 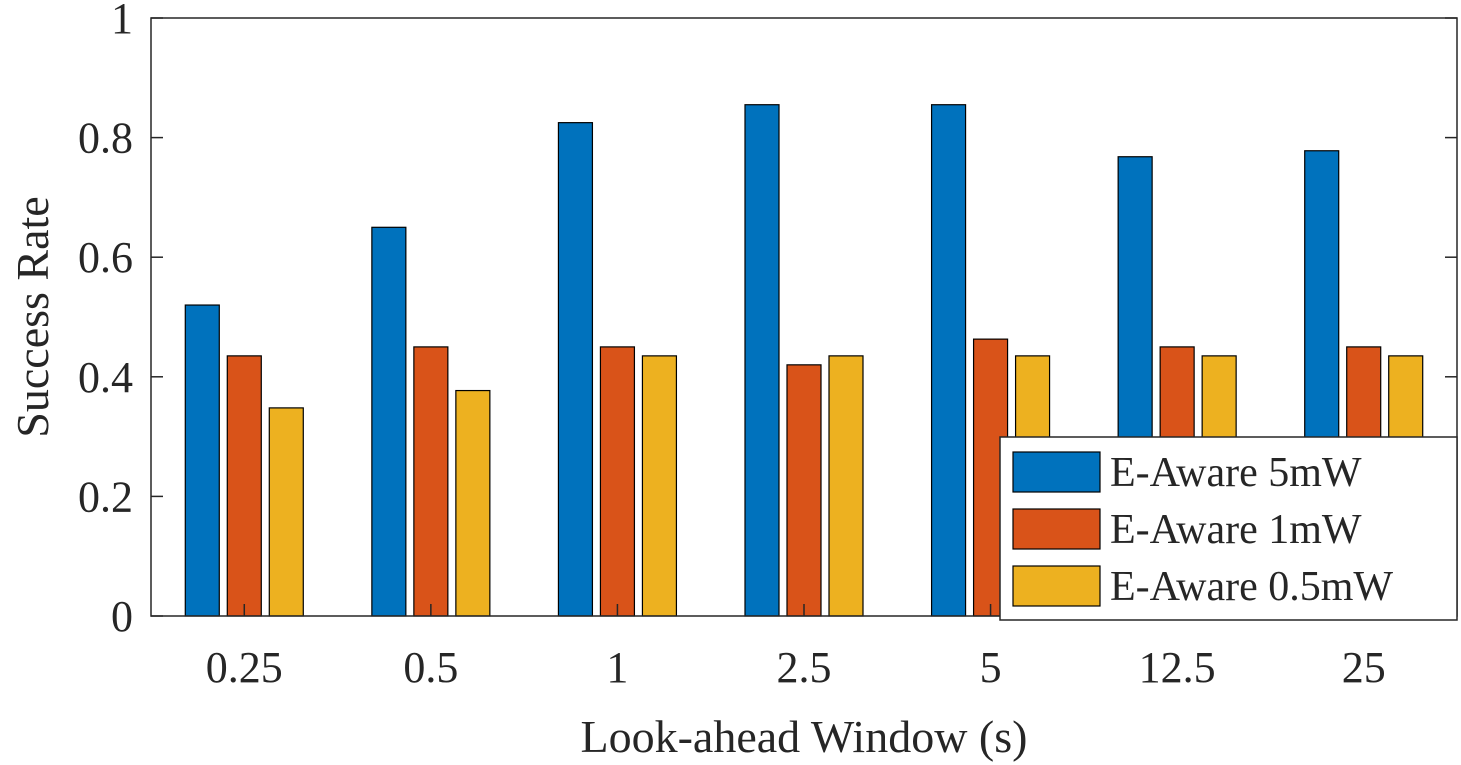 I want to click on x-tick-label: 5, so click(x=991, y=667).